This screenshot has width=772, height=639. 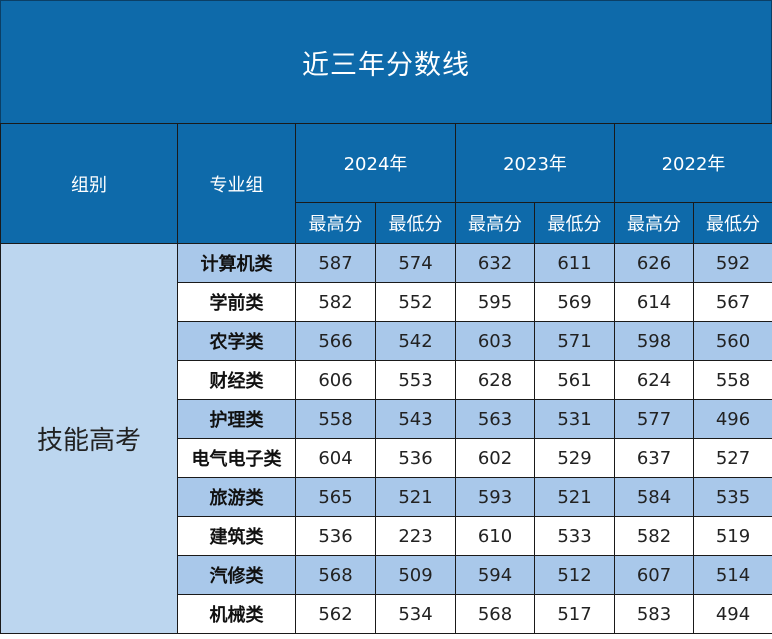 What do you see at coordinates (236, 458) in the screenshot?
I see `major-group-name: 电气电子类` at bounding box center [236, 458].